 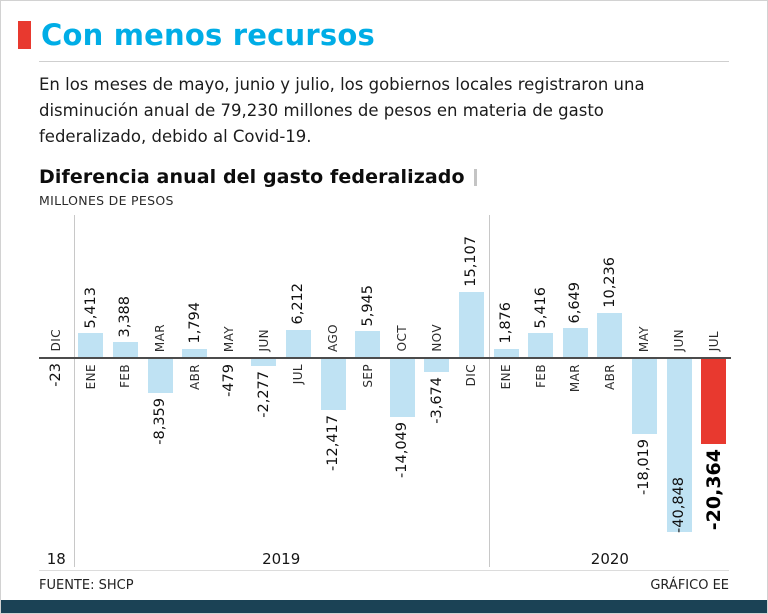 What do you see at coordinates (56, 374) in the screenshot?
I see `bar-value-label: -23` at bounding box center [56, 374].